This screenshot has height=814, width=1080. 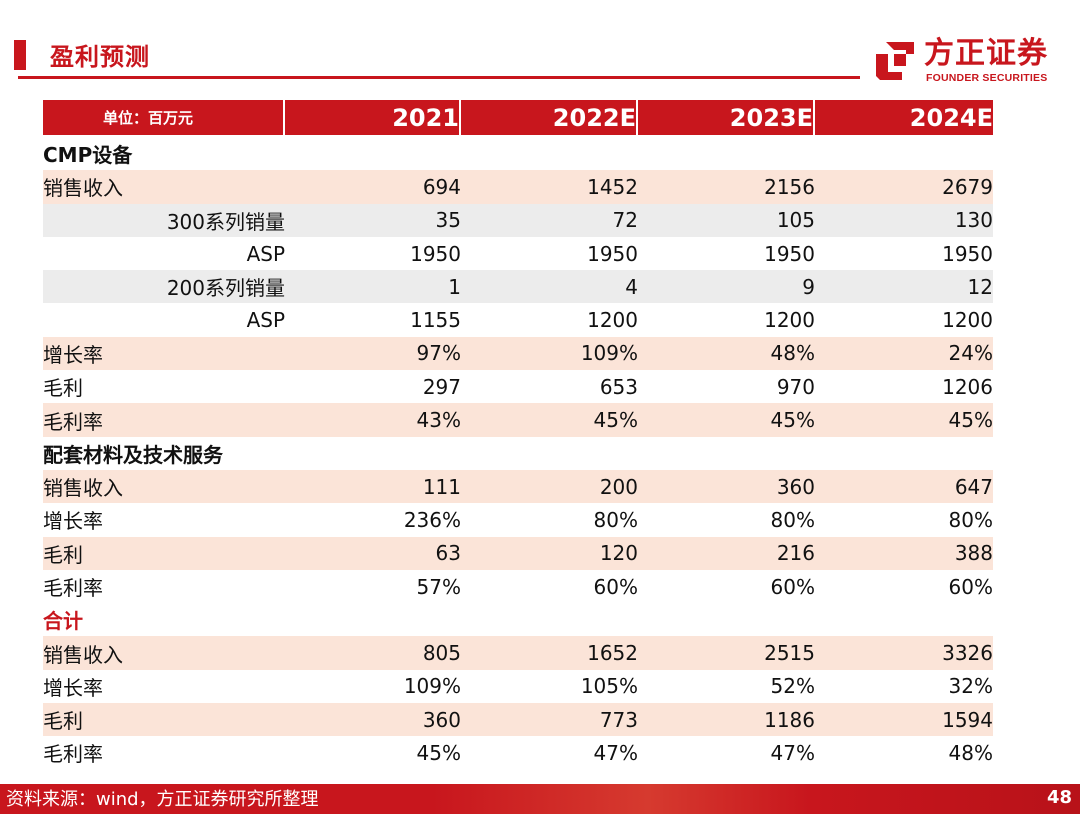 What do you see at coordinates (609, 686) in the screenshot?
I see `row-value: 105%` at bounding box center [609, 686].